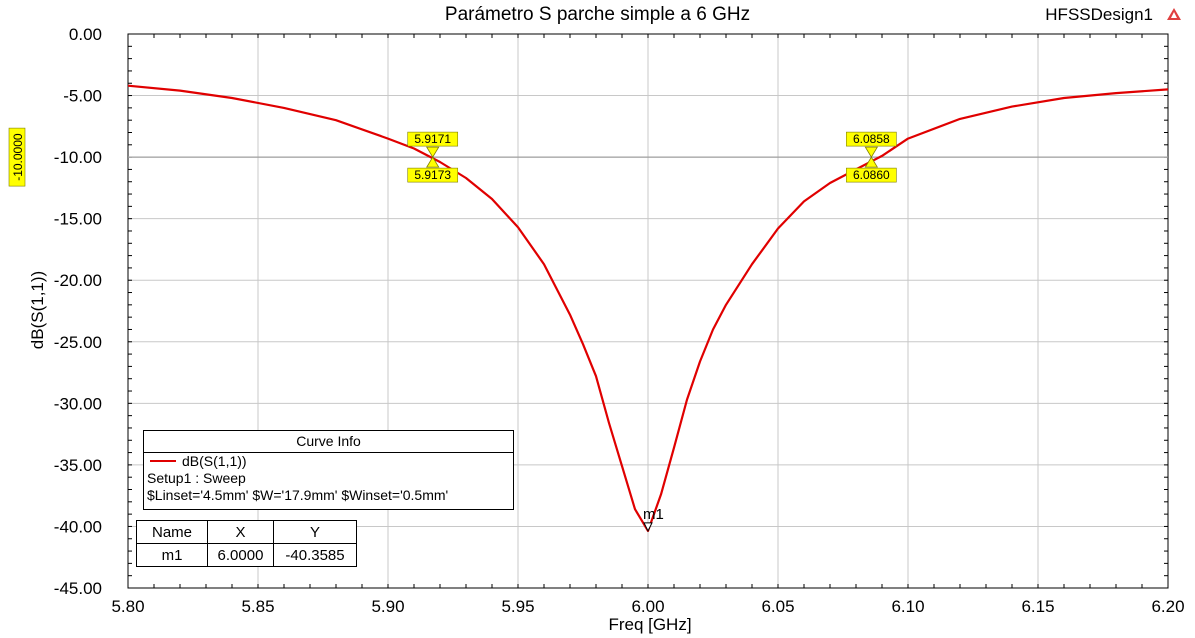 The width and height of the screenshot is (1195, 638). I want to click on ansys-logo-icon, so click(1174, 14).